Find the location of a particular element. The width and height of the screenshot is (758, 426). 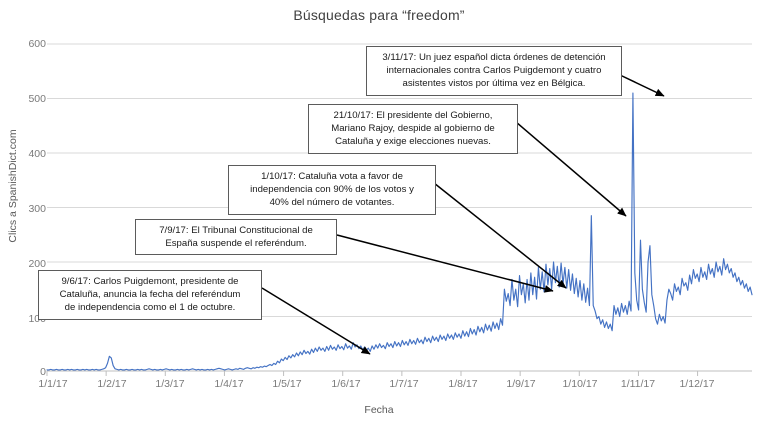

y-tick-500: 500 is located at coordinates (37, 99).